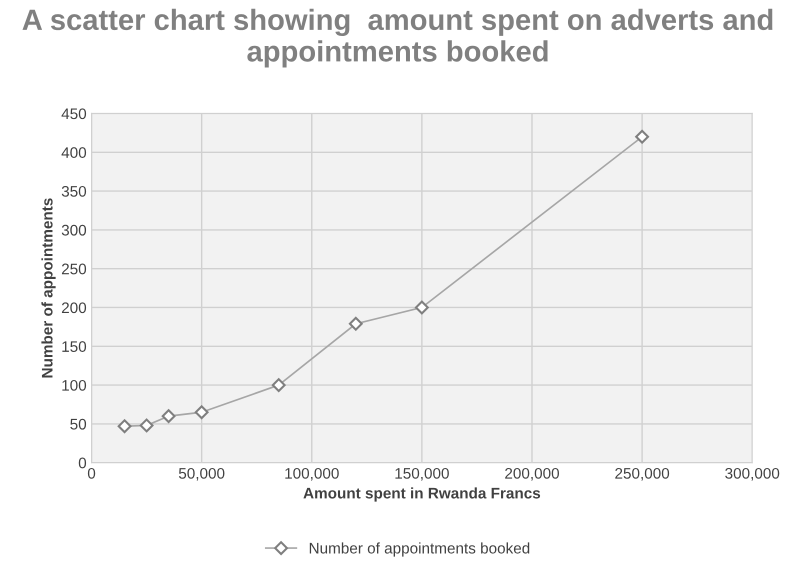  I want to click on x-tick-label: 300,000, so click(752, 474).